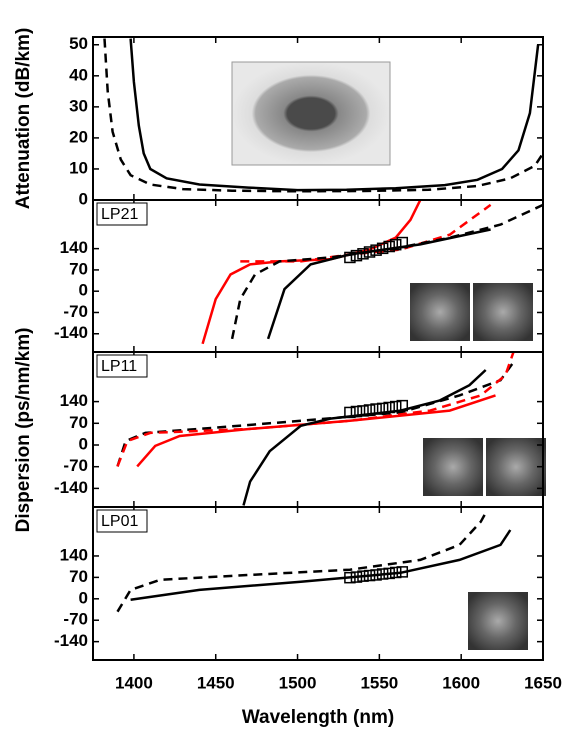 This screenshot has height=735, width=576. I want to click on panel-label: LP21, so click(119, 214).